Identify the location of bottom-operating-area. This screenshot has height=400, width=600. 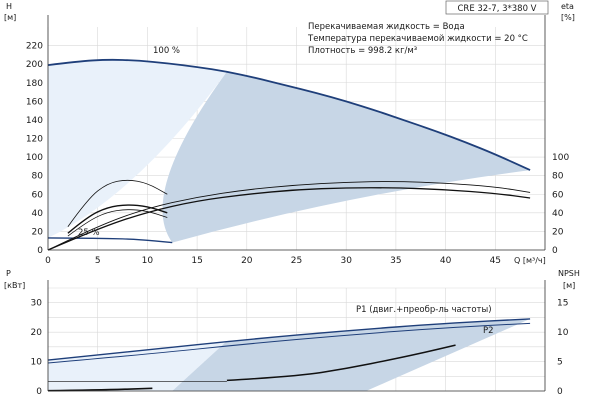
(289, 354).